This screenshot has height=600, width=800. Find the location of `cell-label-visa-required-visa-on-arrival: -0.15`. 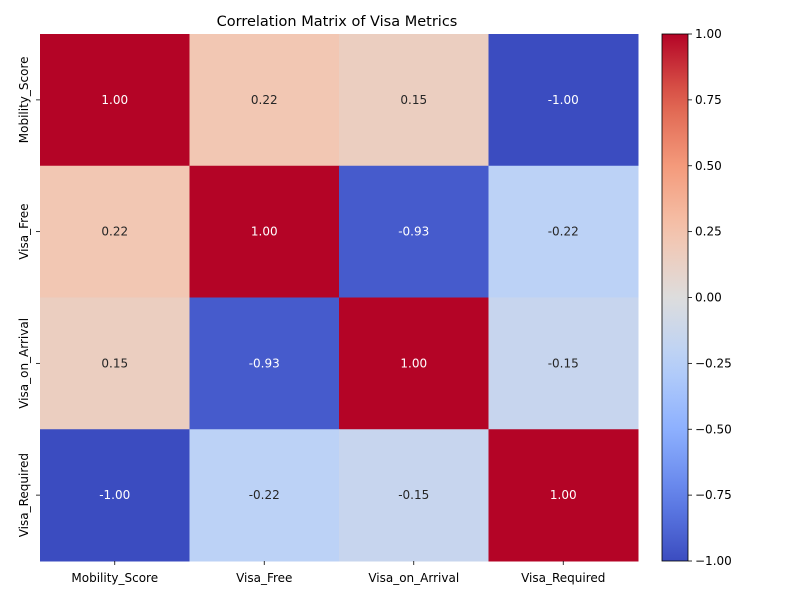

cell-label-visa-required-visa-on-arrival: -0.15 is located at coordinates (413, 495).